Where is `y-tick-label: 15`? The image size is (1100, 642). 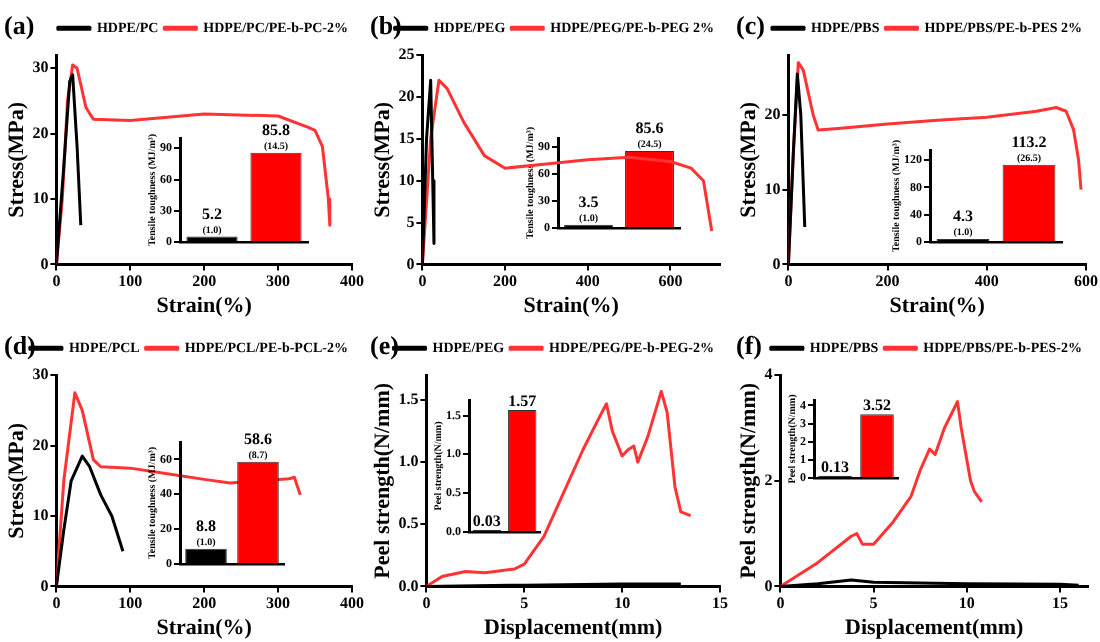 y-tick-label: 15 is located at coordinates (406, 138).